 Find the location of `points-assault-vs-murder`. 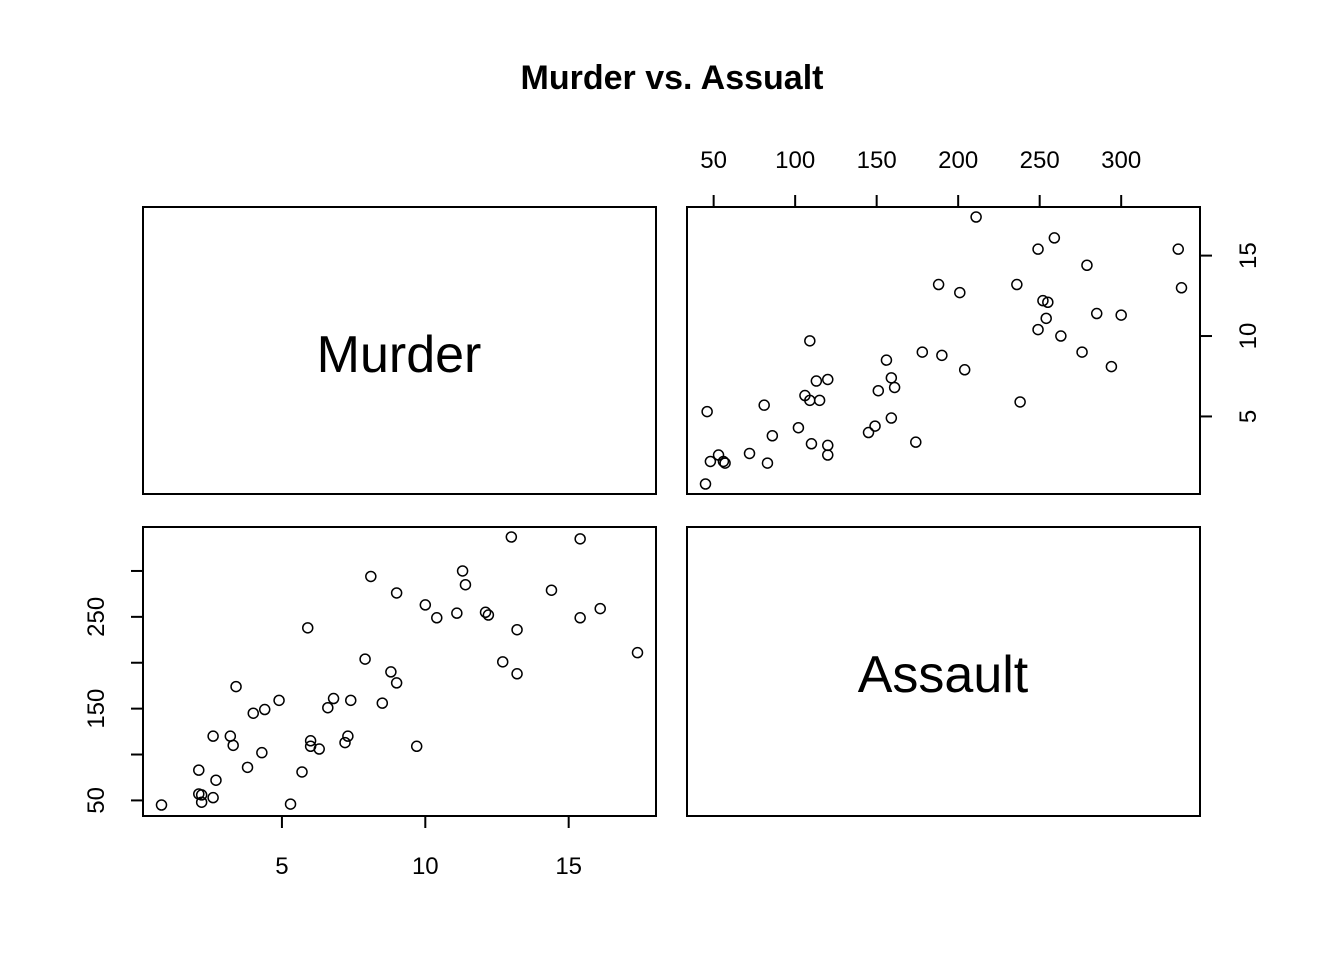

points-assault-vs-murder is located at coordinates (399, 671).